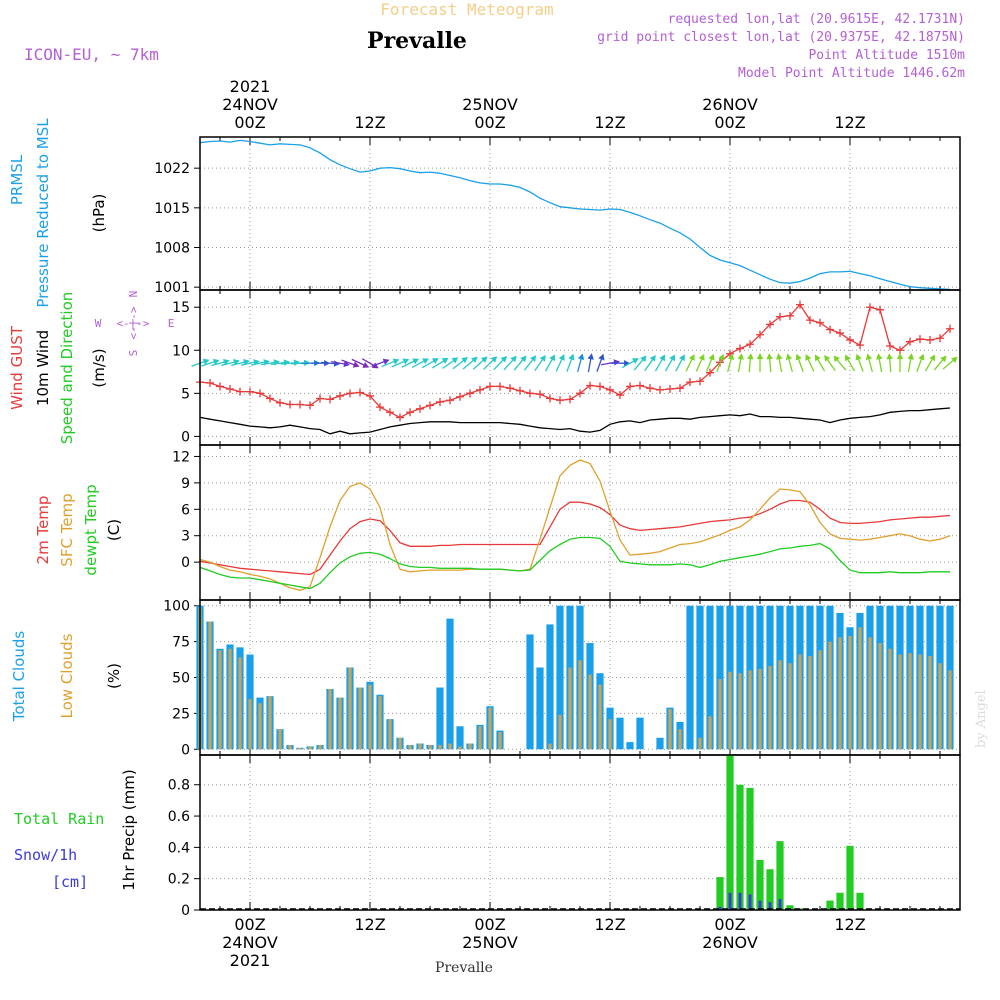  What do you see at coordinates (99, 367) in the screenshot?
I see `panel-label: (m/s)` at bounding box center [99, 367].